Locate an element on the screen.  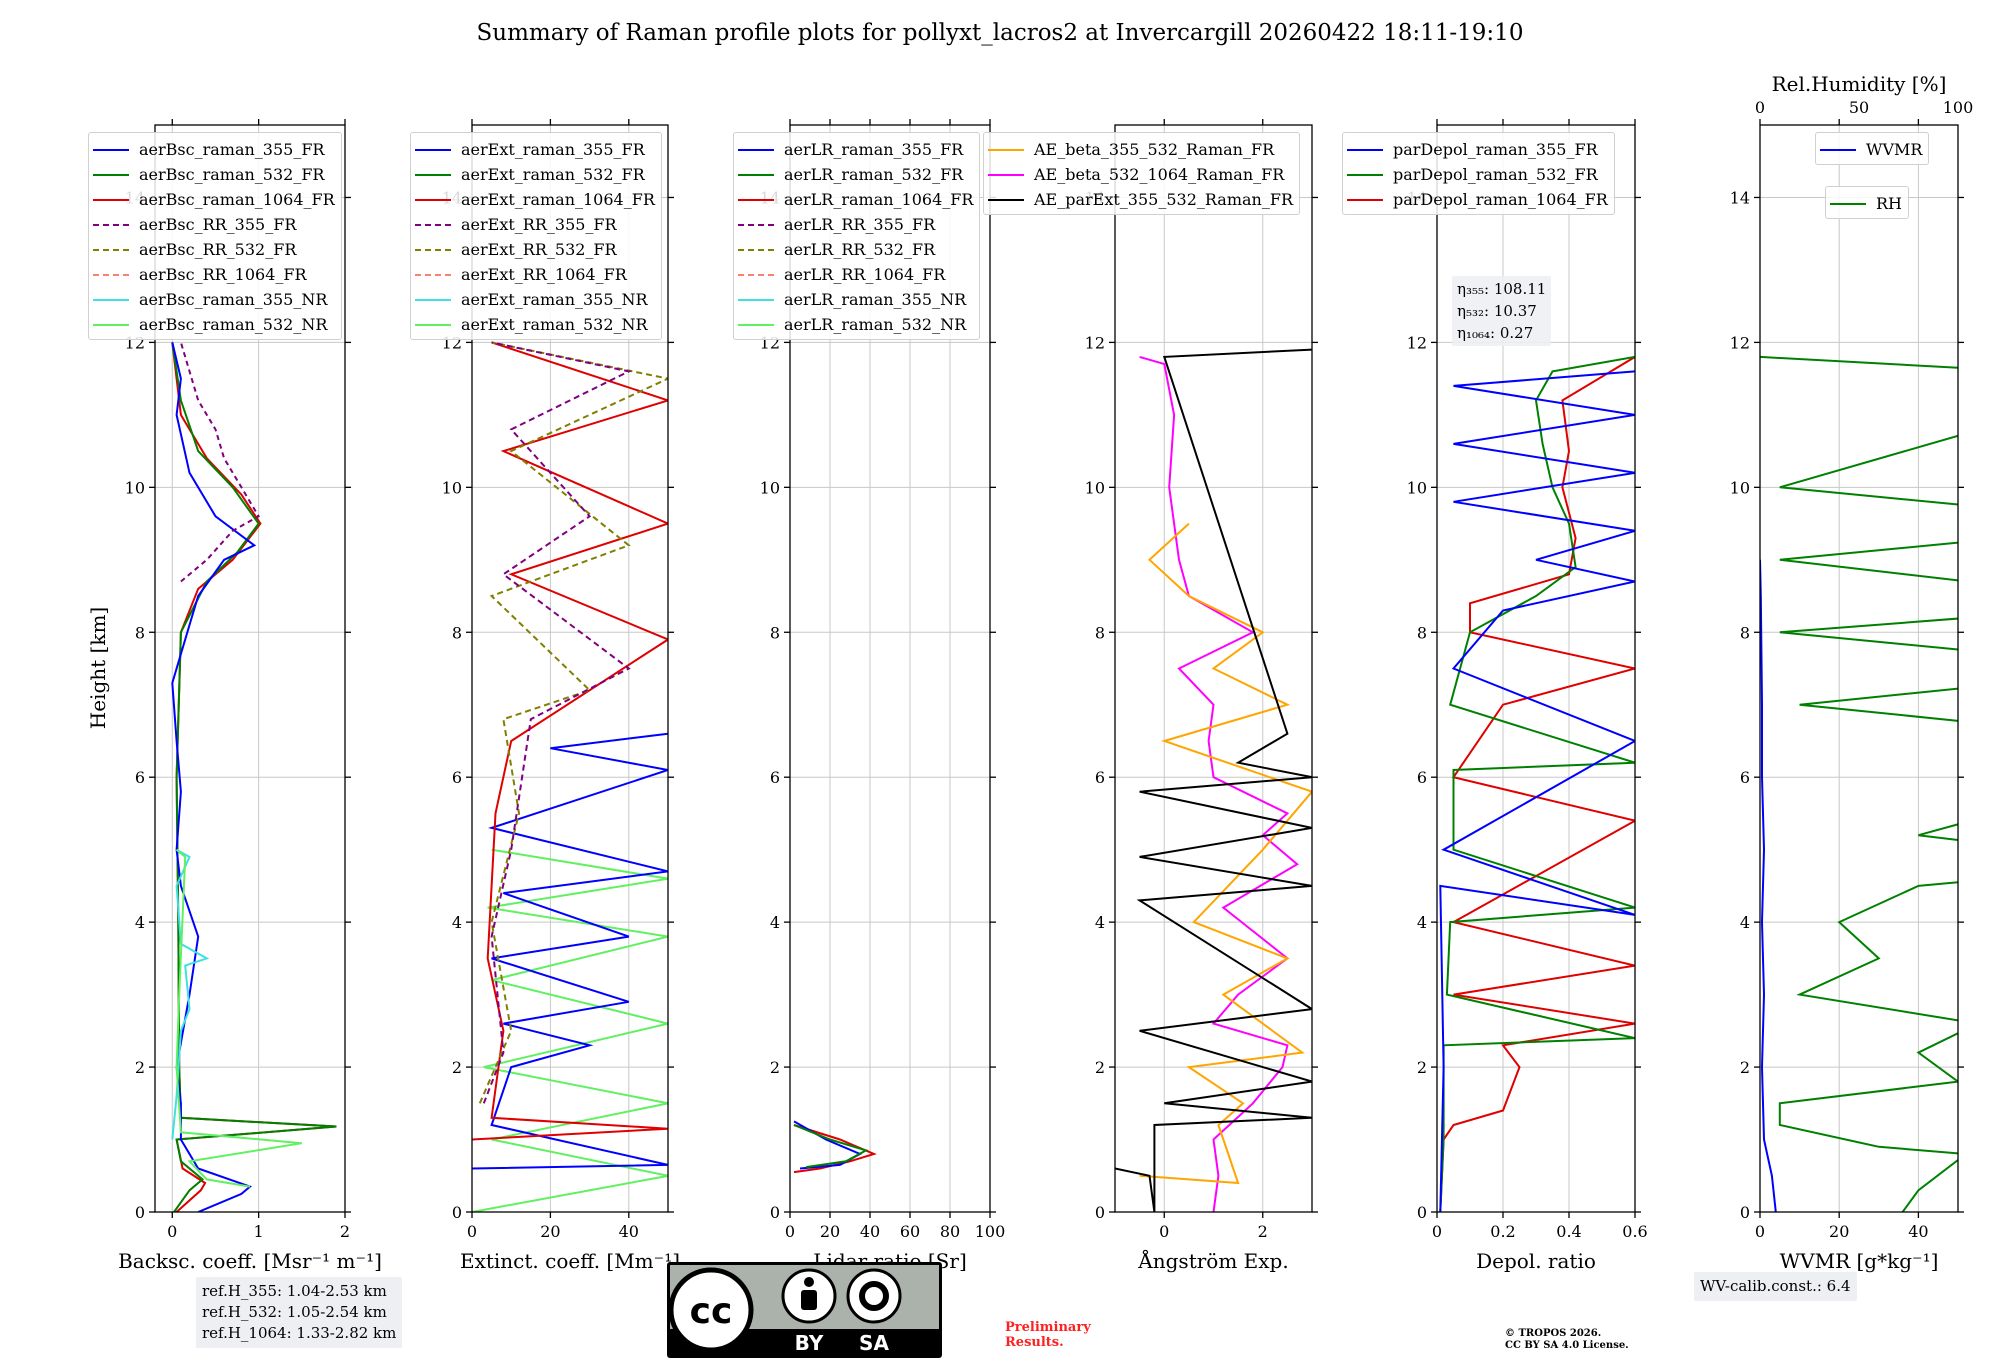
x-axis-label-wvmr: WVMR [g*kg⁻¹] is located at coordinates (1859, 1261).